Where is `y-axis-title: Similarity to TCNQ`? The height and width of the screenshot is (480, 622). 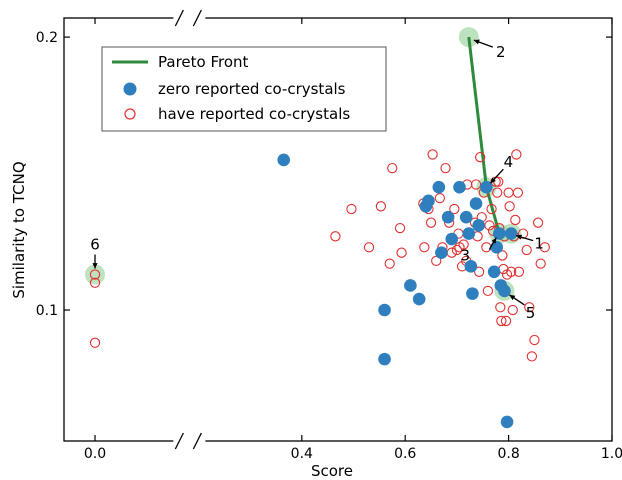 y-axis-title: Similarity to TCNQ is located at coordinates (19, 229).